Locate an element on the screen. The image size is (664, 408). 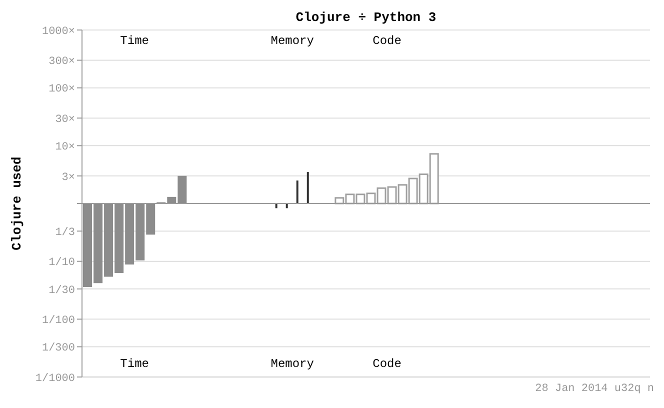
text: Time is located at coordinates (134, 364).